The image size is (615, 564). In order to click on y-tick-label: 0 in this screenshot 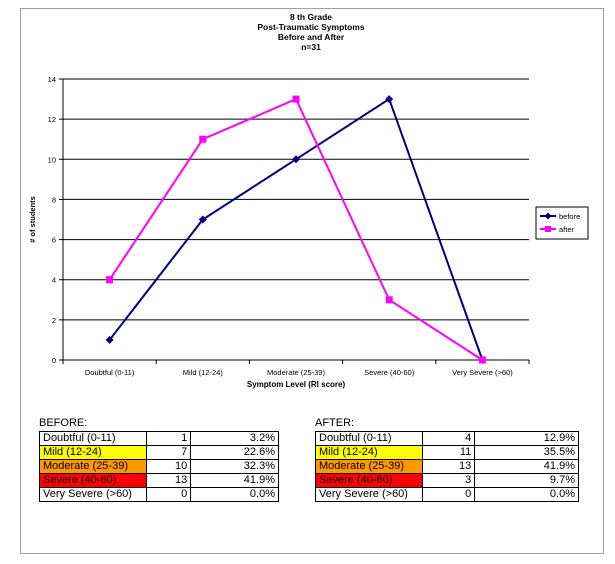, I will do `click(54, 360)`.